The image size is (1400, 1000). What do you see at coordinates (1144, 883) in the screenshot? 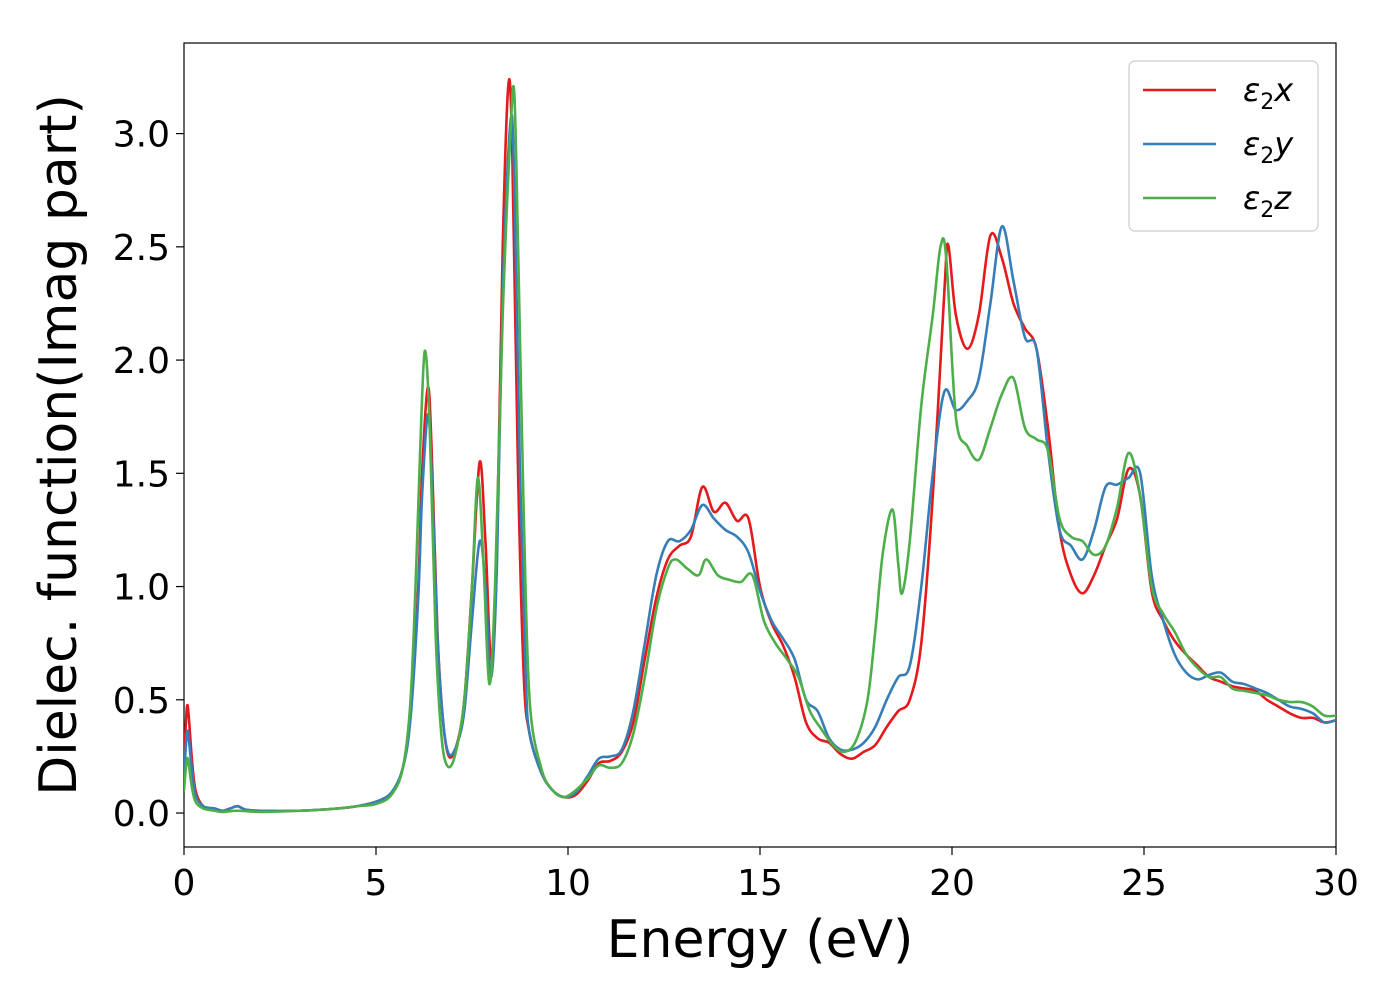
I see `x-tick-label: 25` at bounding box center [1144, 883].